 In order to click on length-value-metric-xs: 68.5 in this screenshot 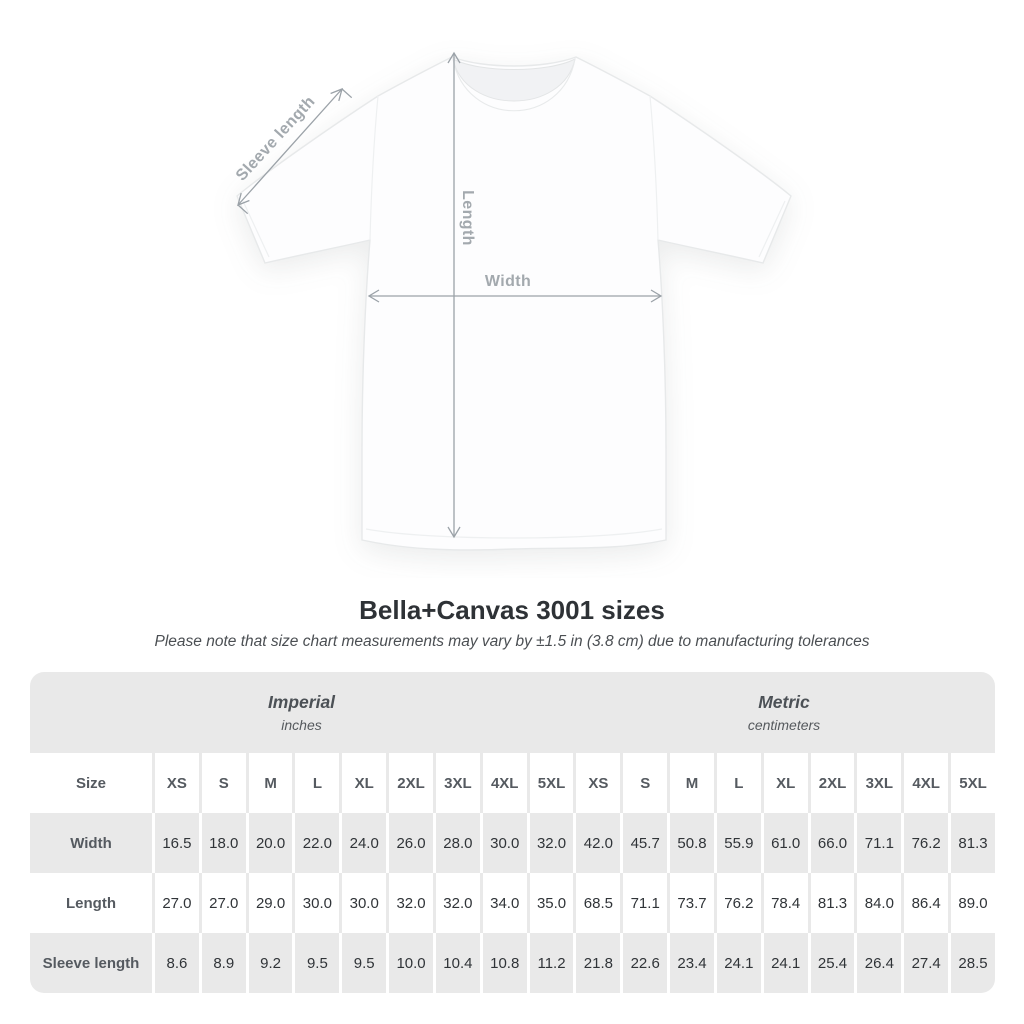, I will do `click(596, 903)`.